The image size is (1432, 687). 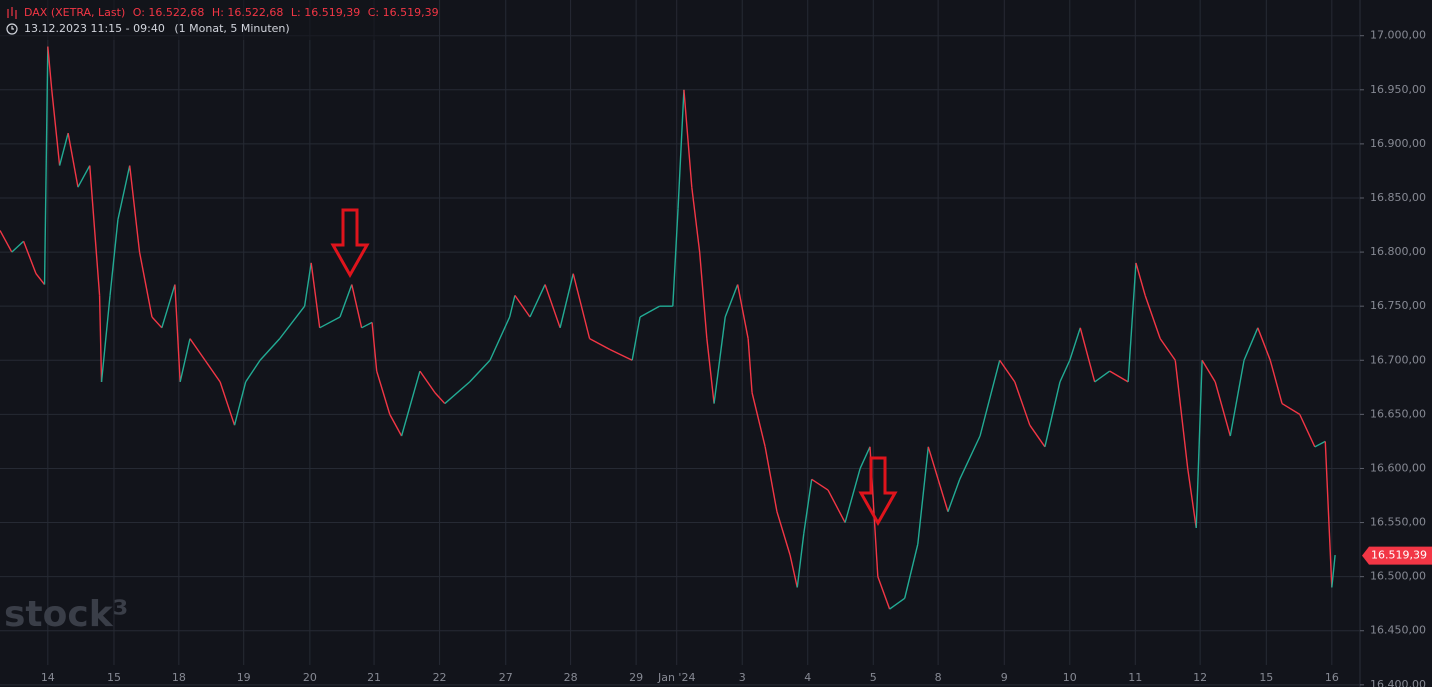 What do you see at coordinates (247, 12) in the screenshot?
I see `ohlc: H: 16.522,68` at bounding box center [247, 12].